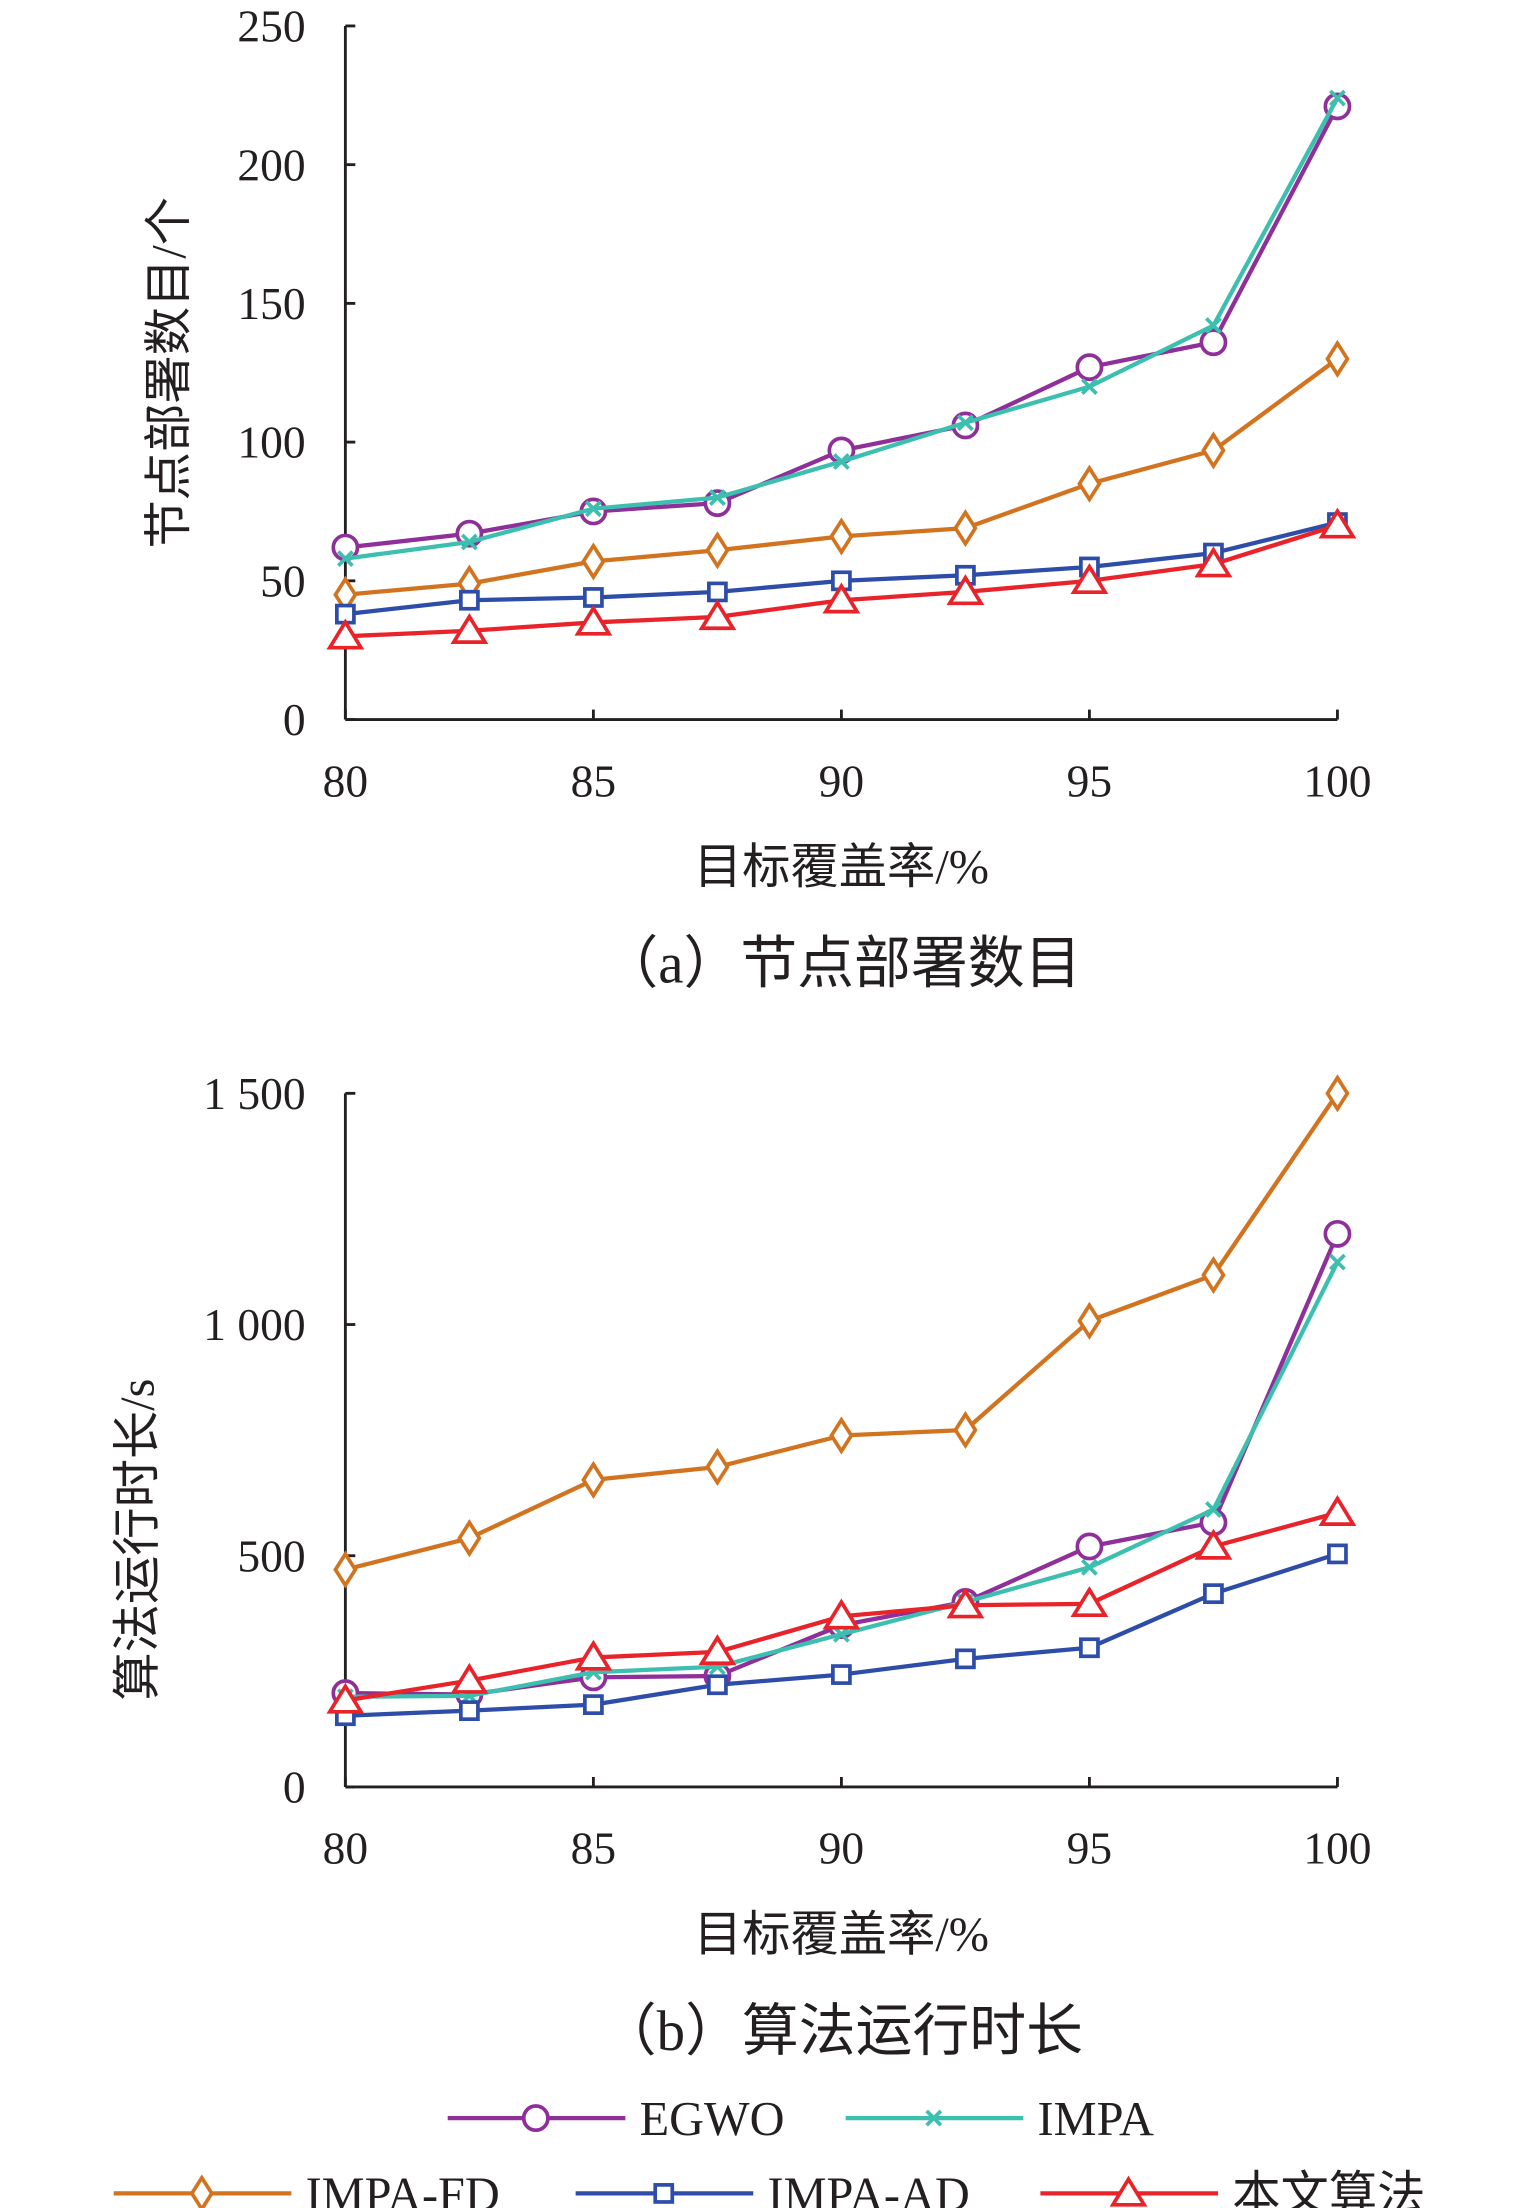  What do you see at coordinates (1337, 780) in the screenshot?
I see `x-tick-label: 100` at bounding box center [1337, 780].